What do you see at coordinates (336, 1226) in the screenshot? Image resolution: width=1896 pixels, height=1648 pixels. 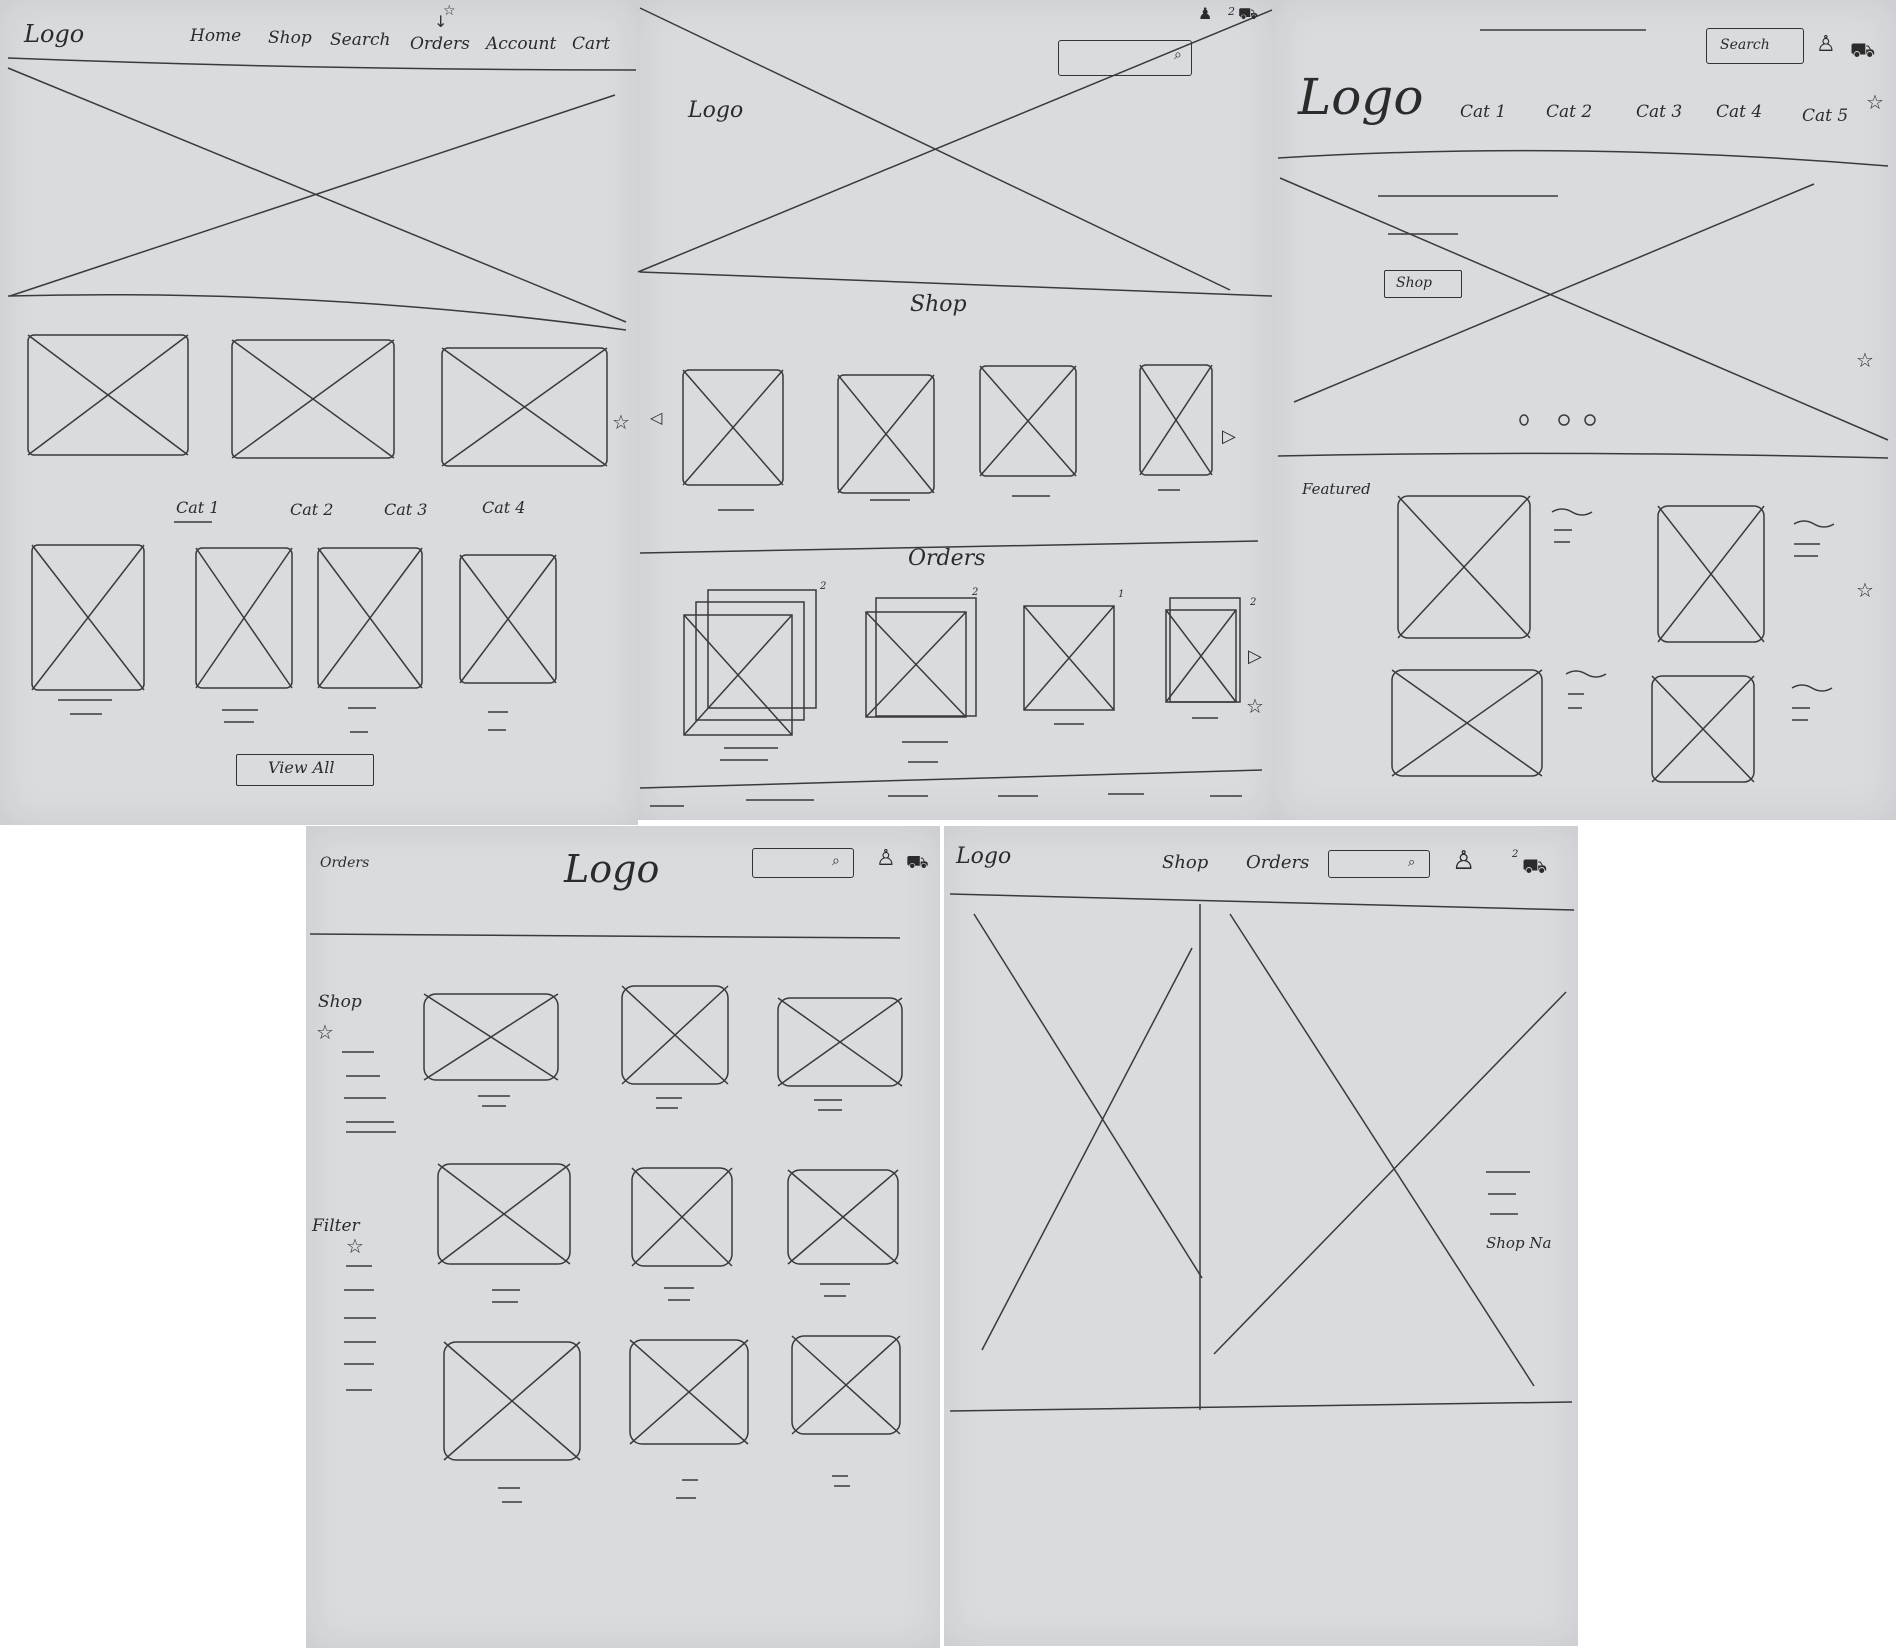 I see `sidebar-filter-heading: Filter` at bounding box center [336, 1226].